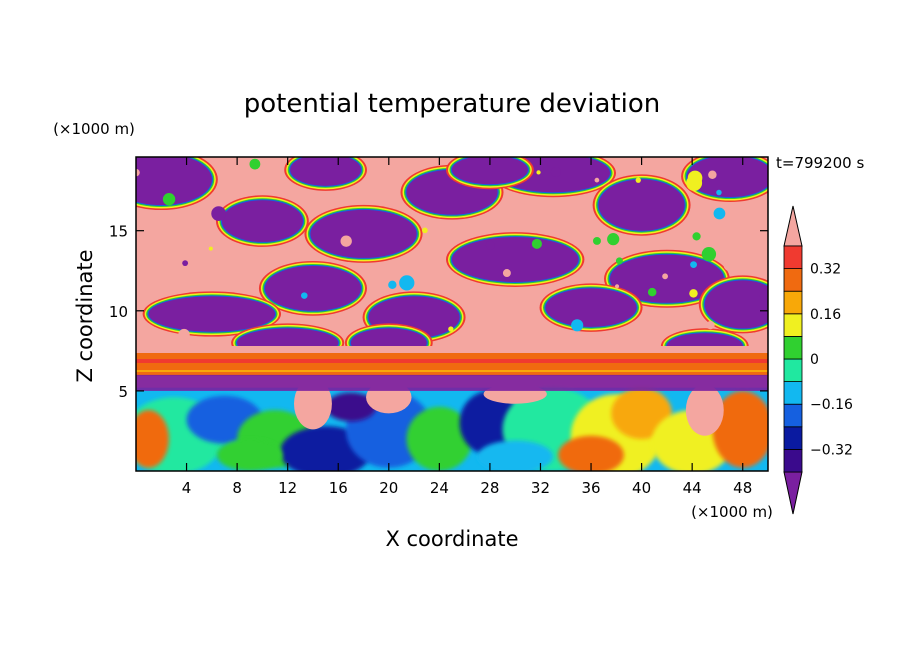  Describe the element at coordinates (94, 129) in the screenshot. I see `y-unit-label: (×1000 m)` at that location.